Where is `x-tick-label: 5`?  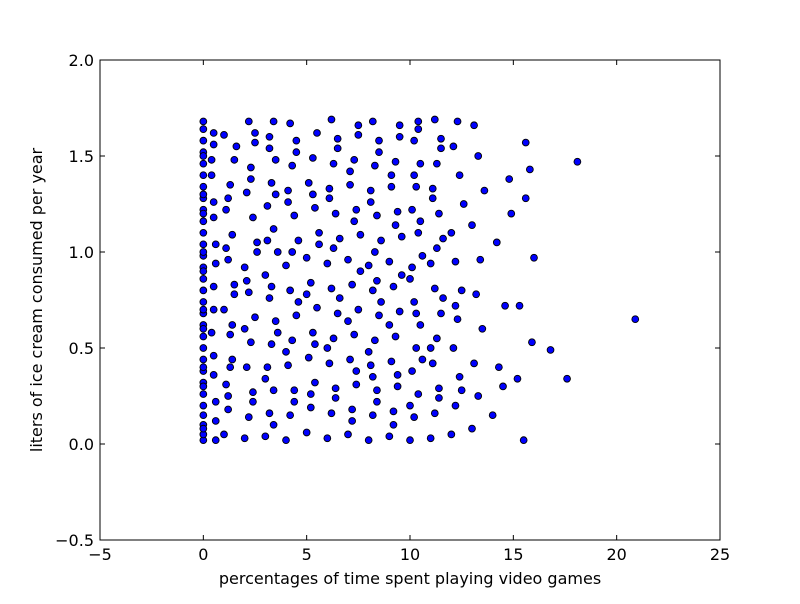
x-tick-label: 5 is located at coordinates (307, 554).